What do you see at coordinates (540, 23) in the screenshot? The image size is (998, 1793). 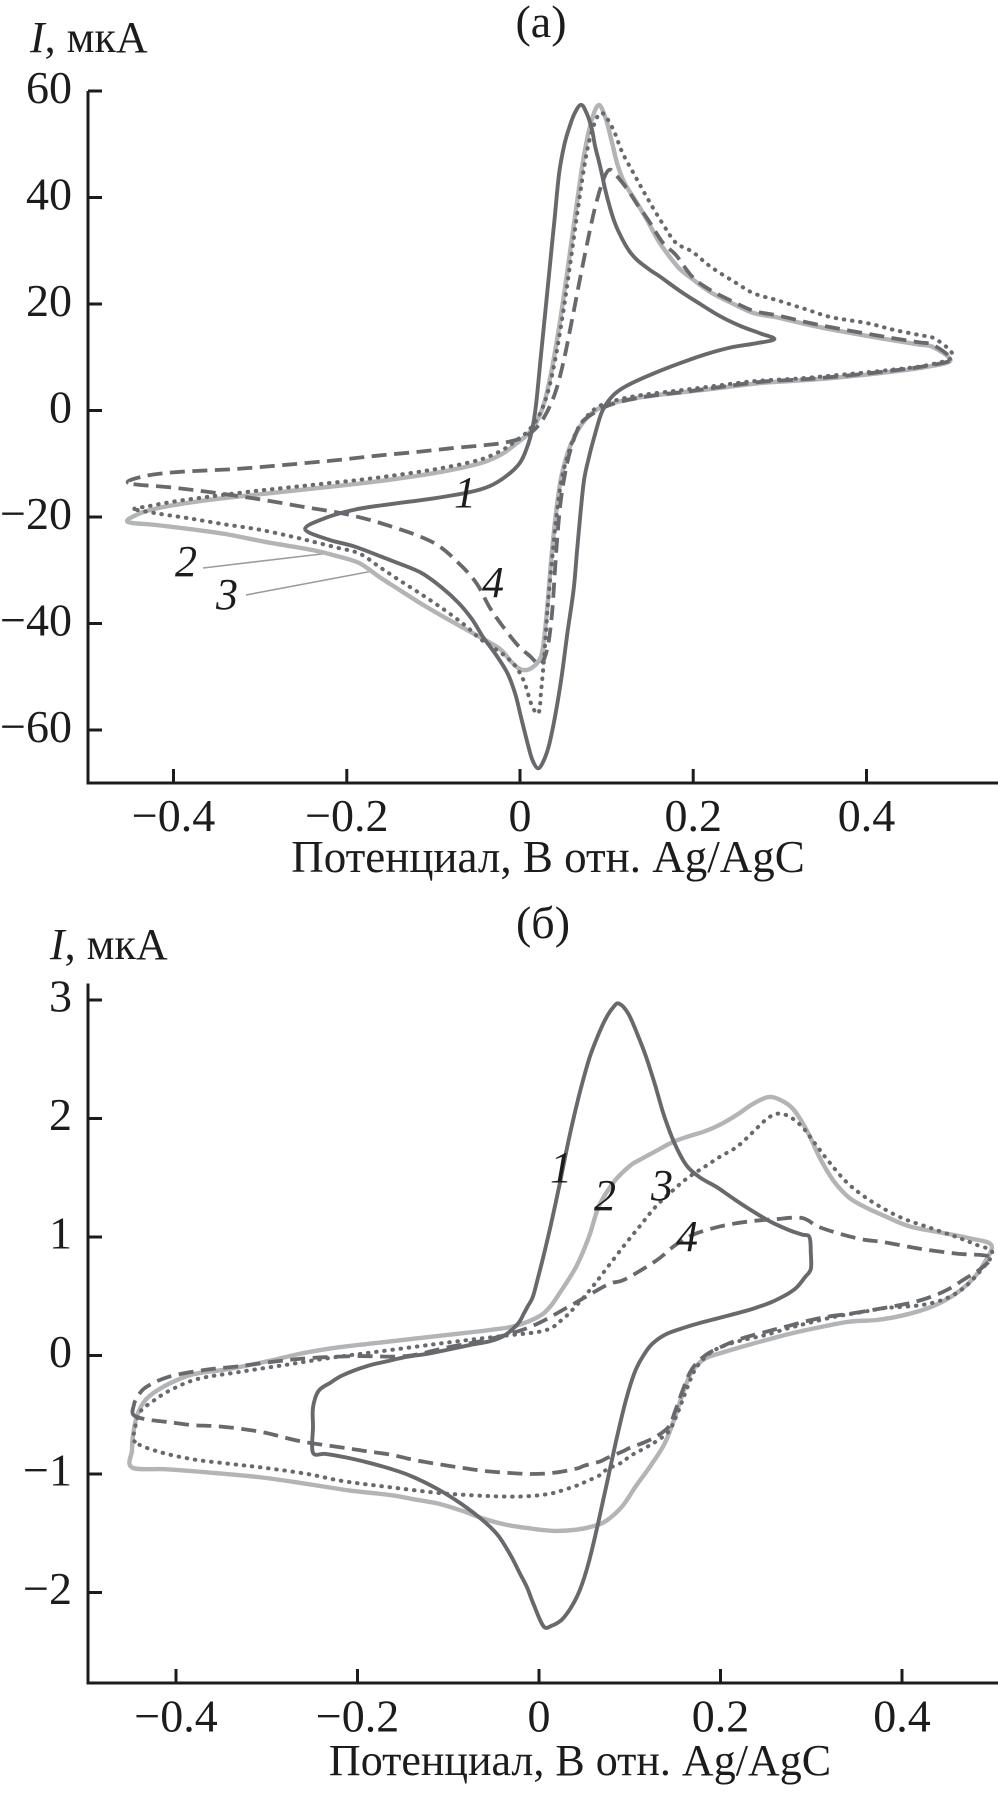 I see `svg-text: (а)` at bounding box center [540, 23].